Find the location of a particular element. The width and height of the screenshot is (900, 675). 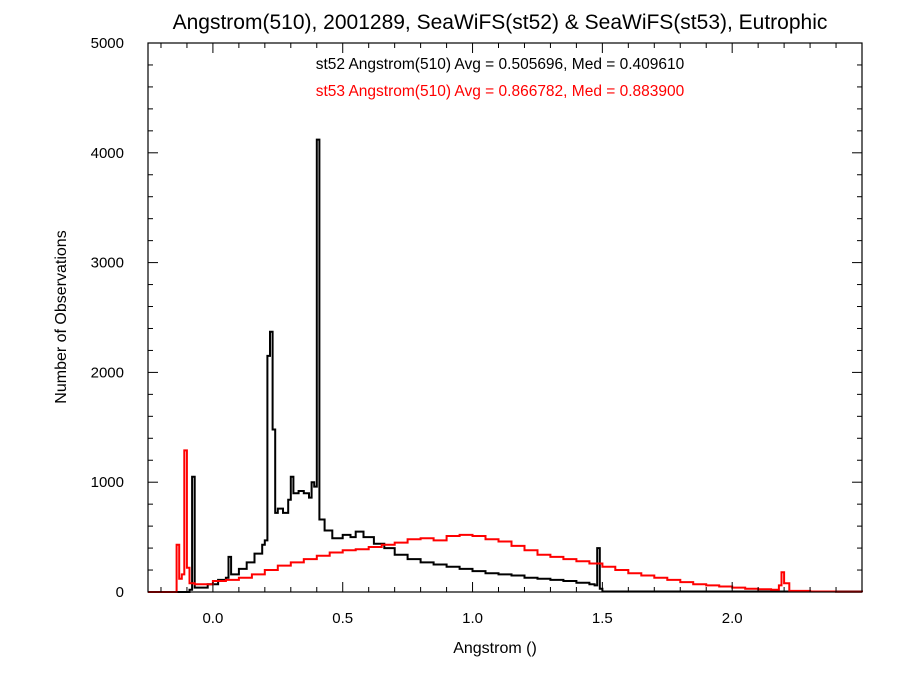

x-tick-label: 0.0 is located at coordinates (212, 618).